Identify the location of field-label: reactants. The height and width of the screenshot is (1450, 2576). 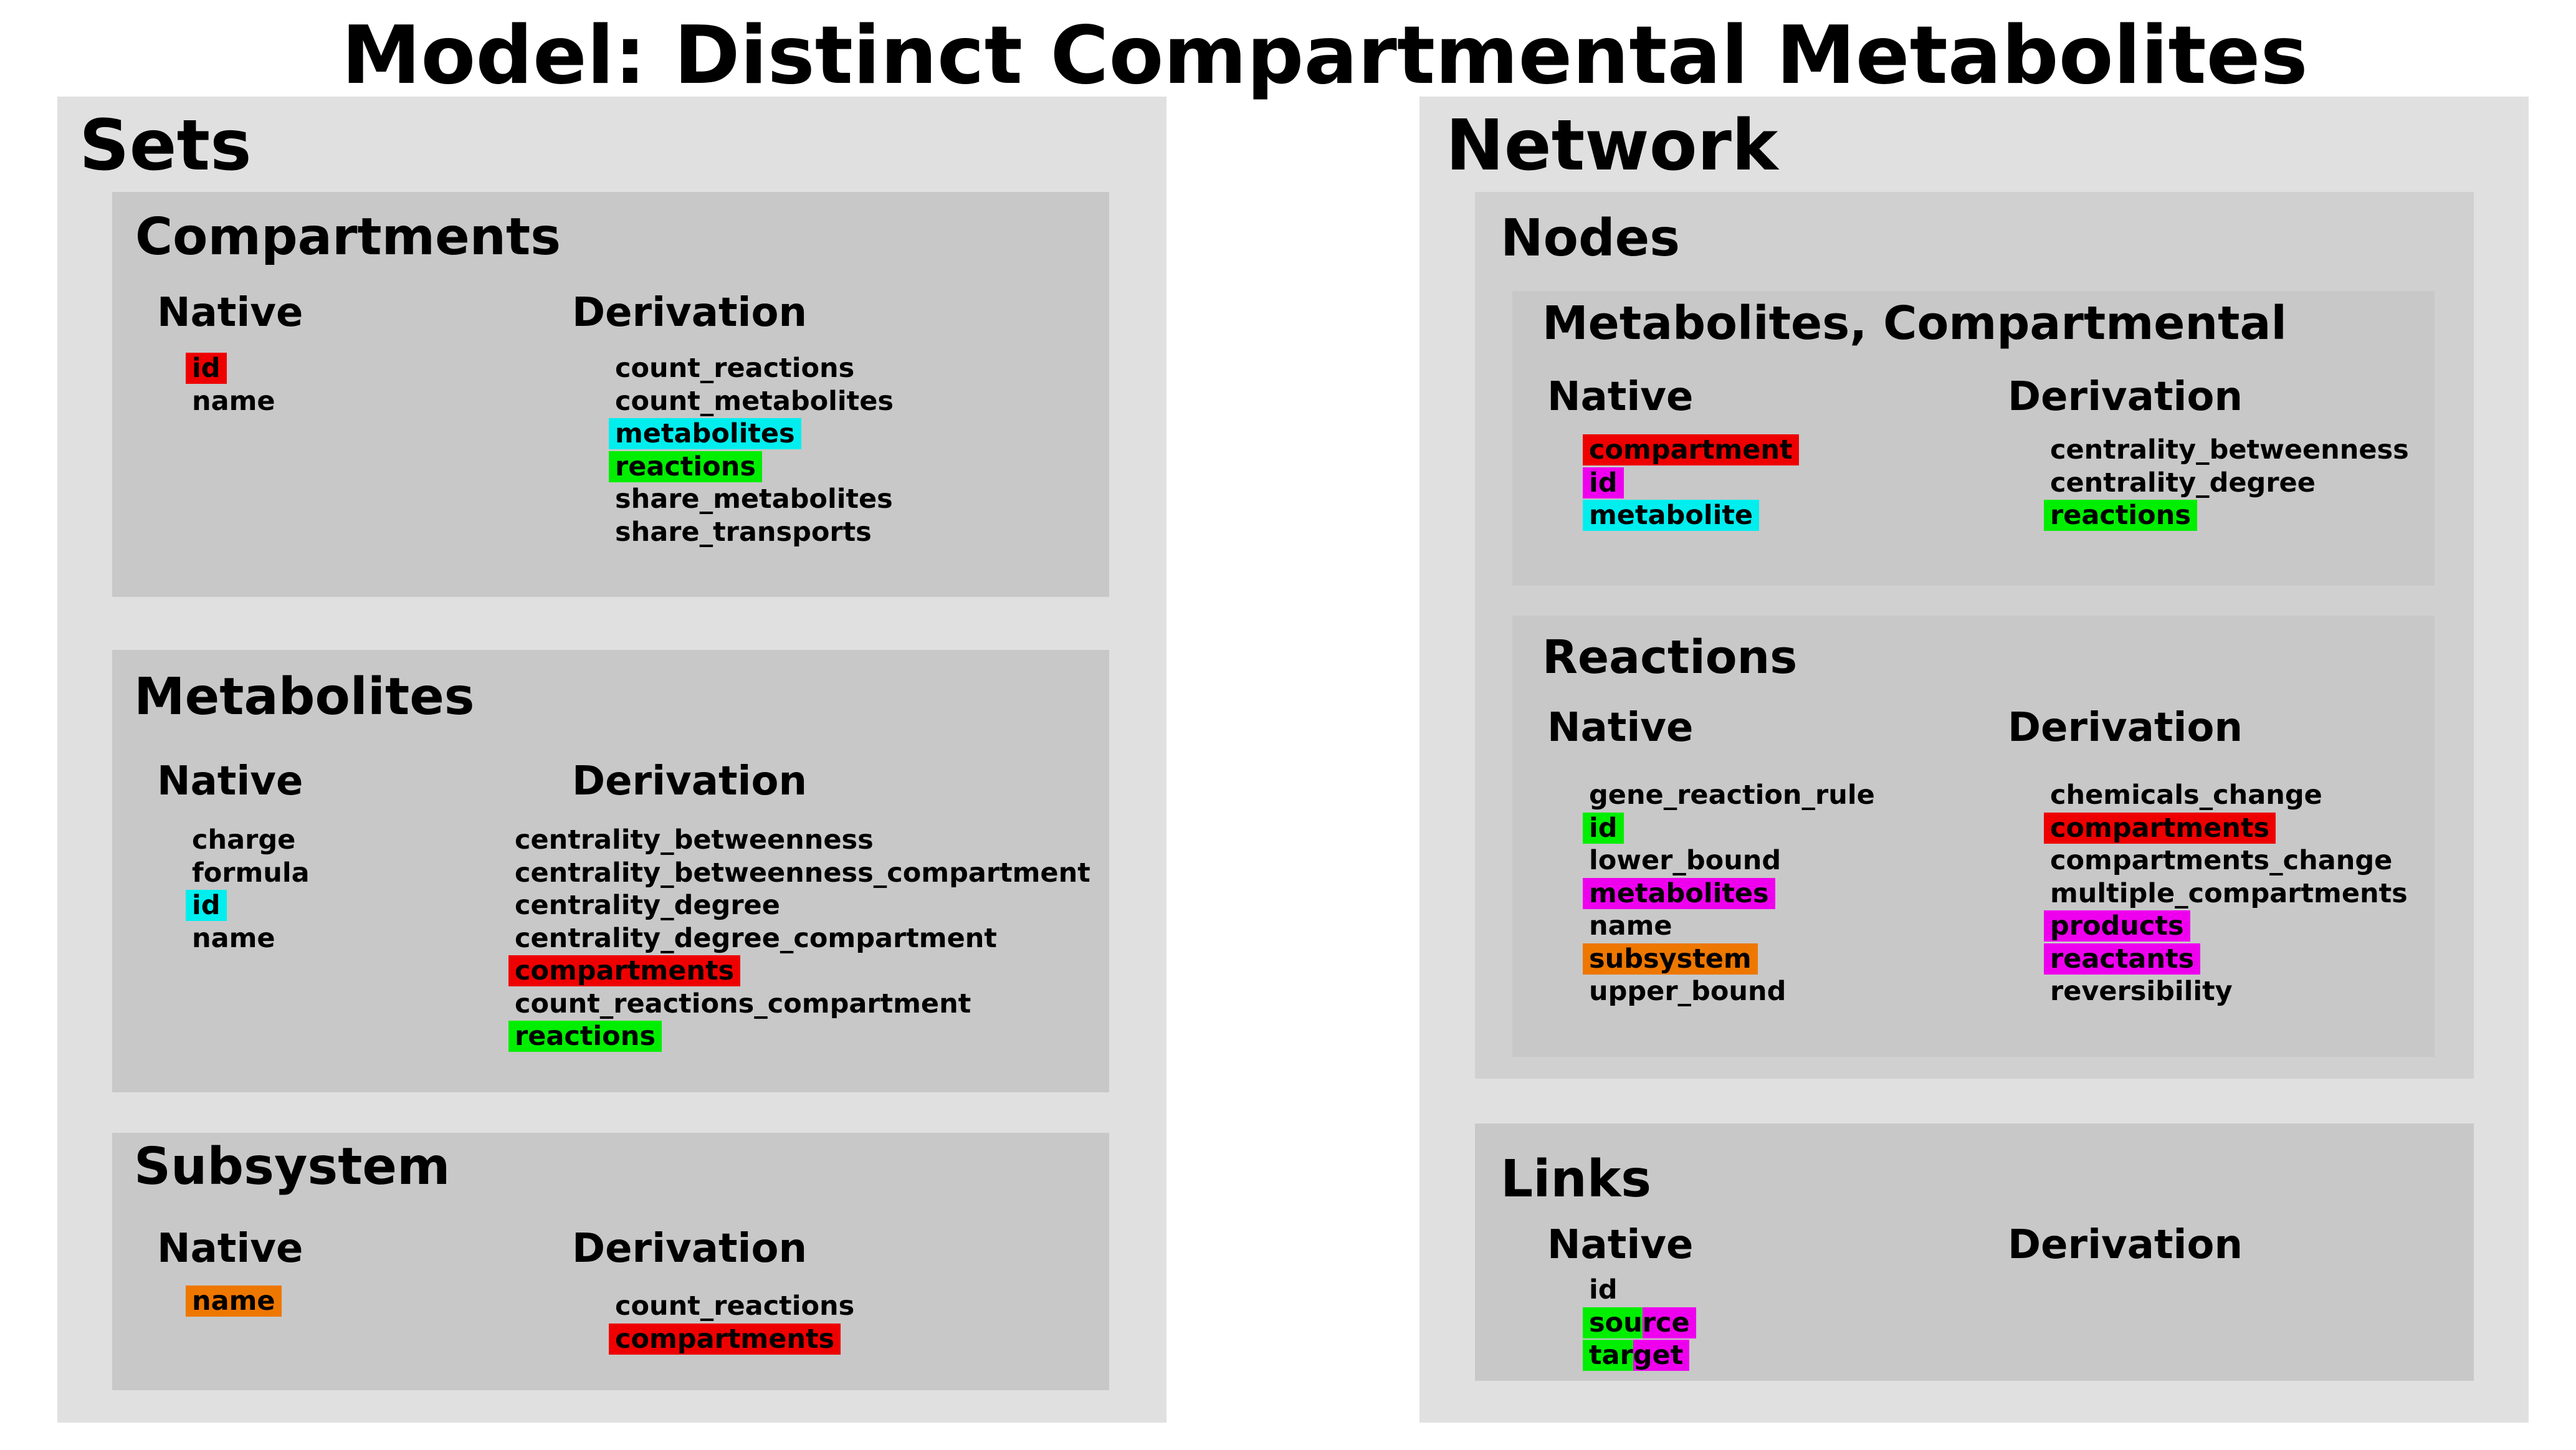
(2122, 959).